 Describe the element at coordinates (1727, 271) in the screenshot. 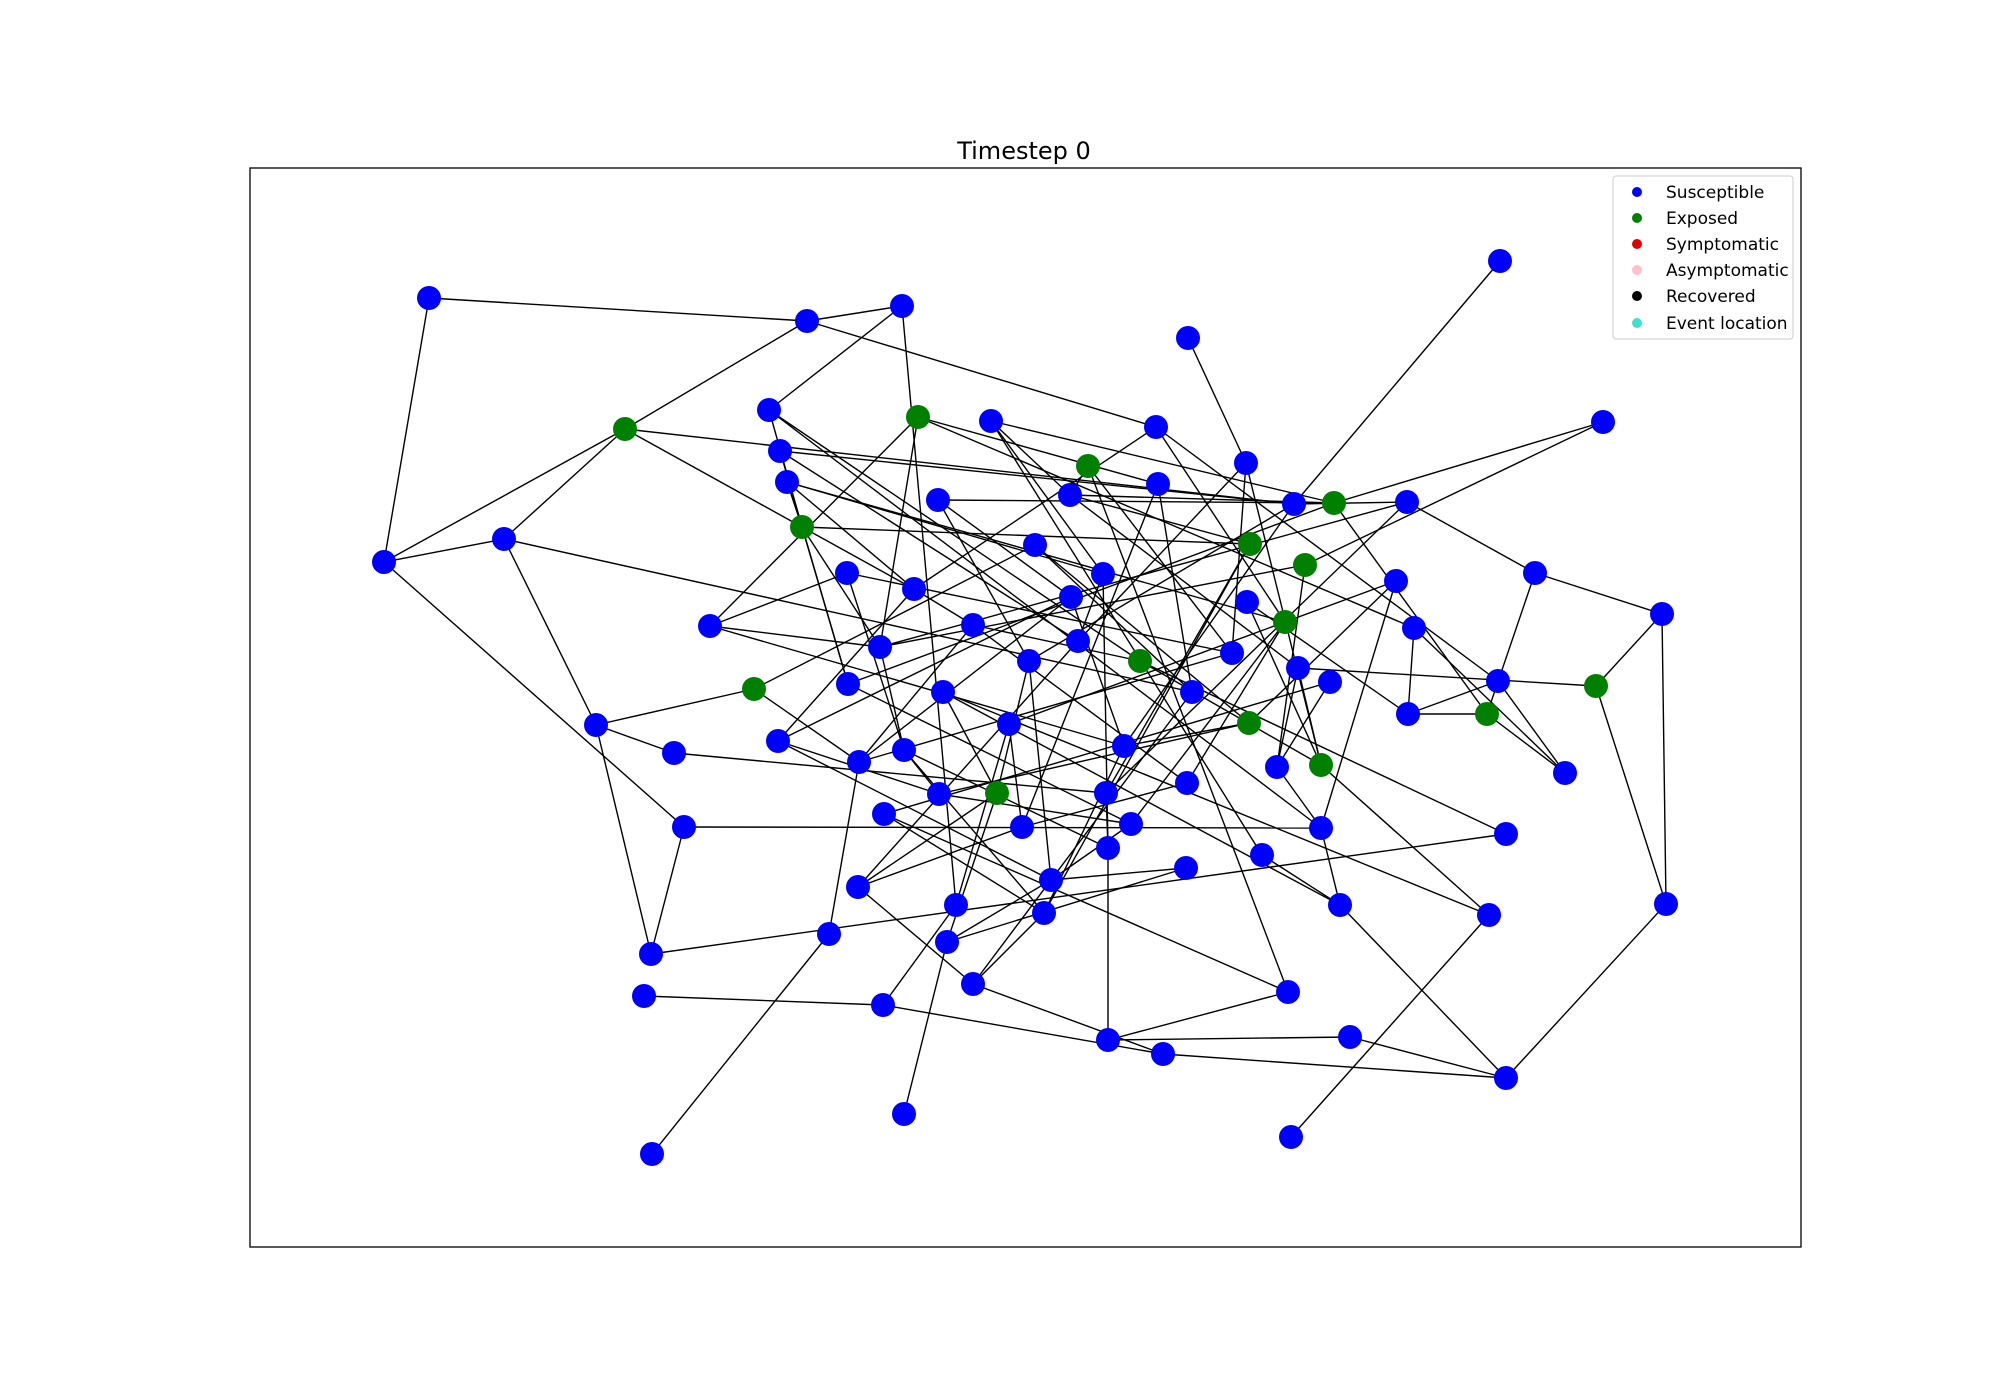

I see `legend-label-asymptomatic: Asymptomatic` at that location.